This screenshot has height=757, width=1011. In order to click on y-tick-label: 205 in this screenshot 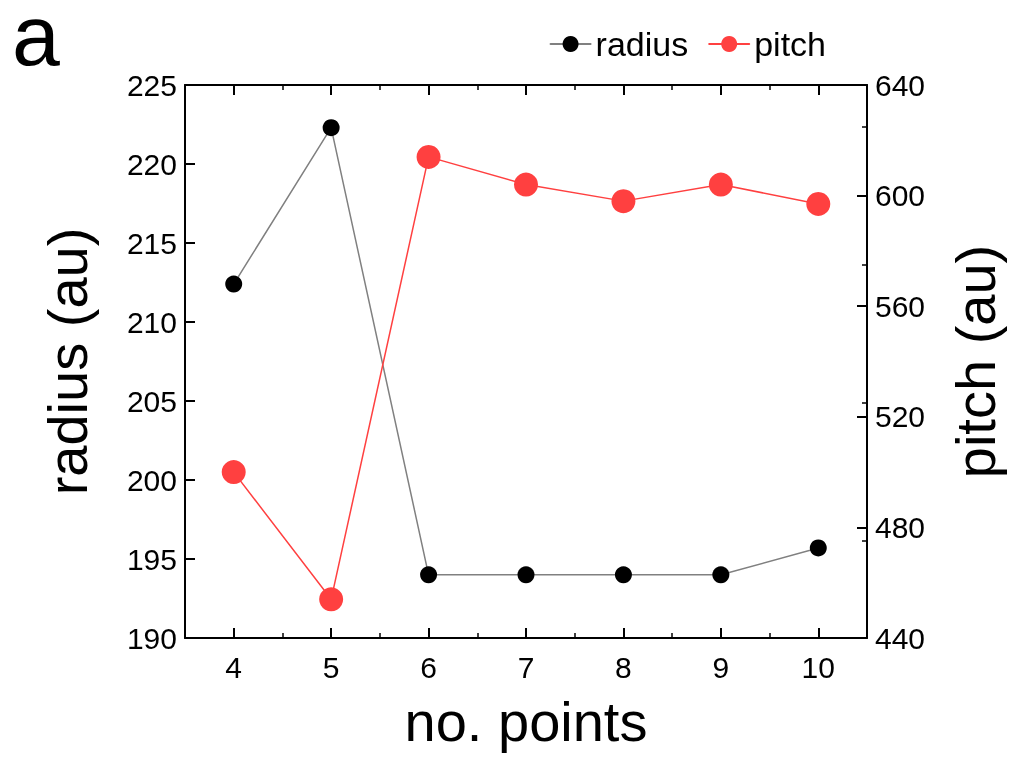, I will do `click(151, 401)`.